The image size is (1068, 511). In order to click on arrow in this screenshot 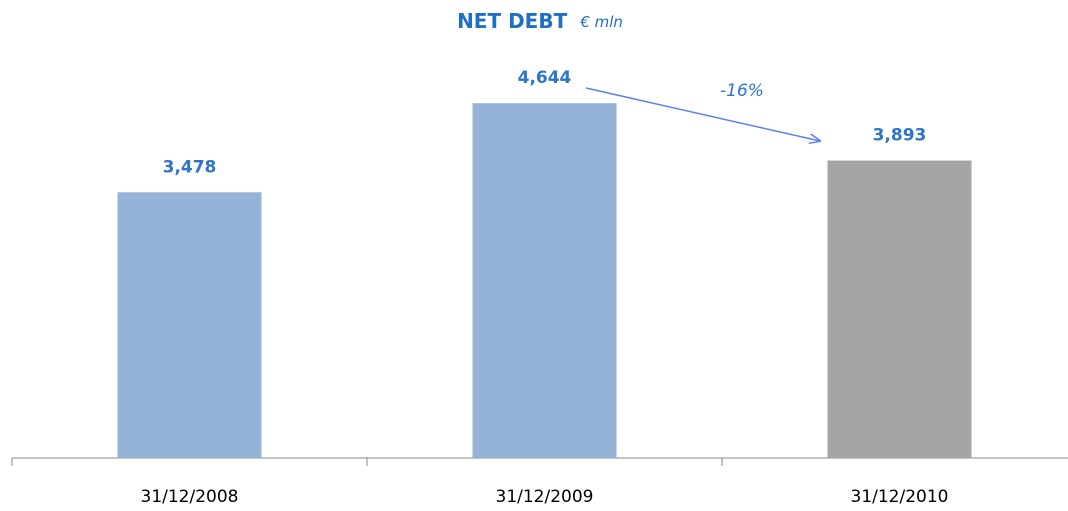, I will do `click(702, 114)`.